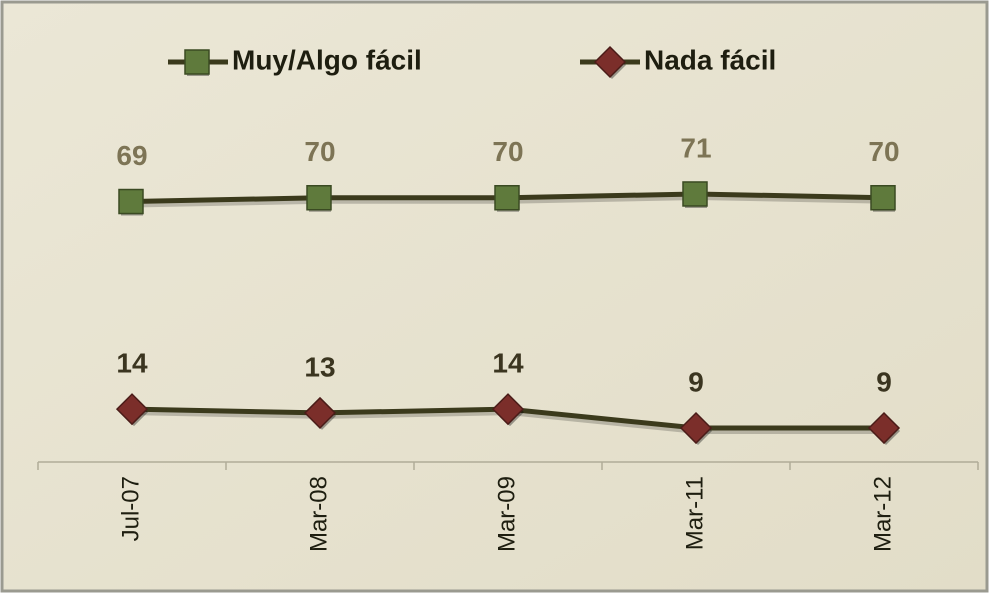 The width and height of the screenshot is (989, 593). Describe the element at coordinates (131, 155) in the screenshot. I see `data-label: 69` at that location.